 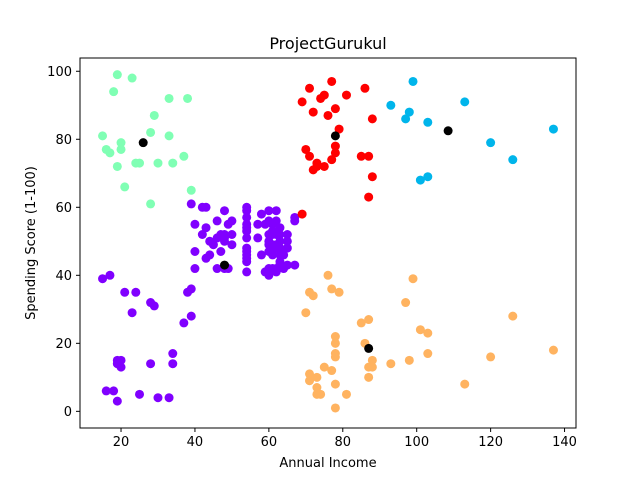 I want to click on y-tick-label: 40, so click(x=63, y=276).